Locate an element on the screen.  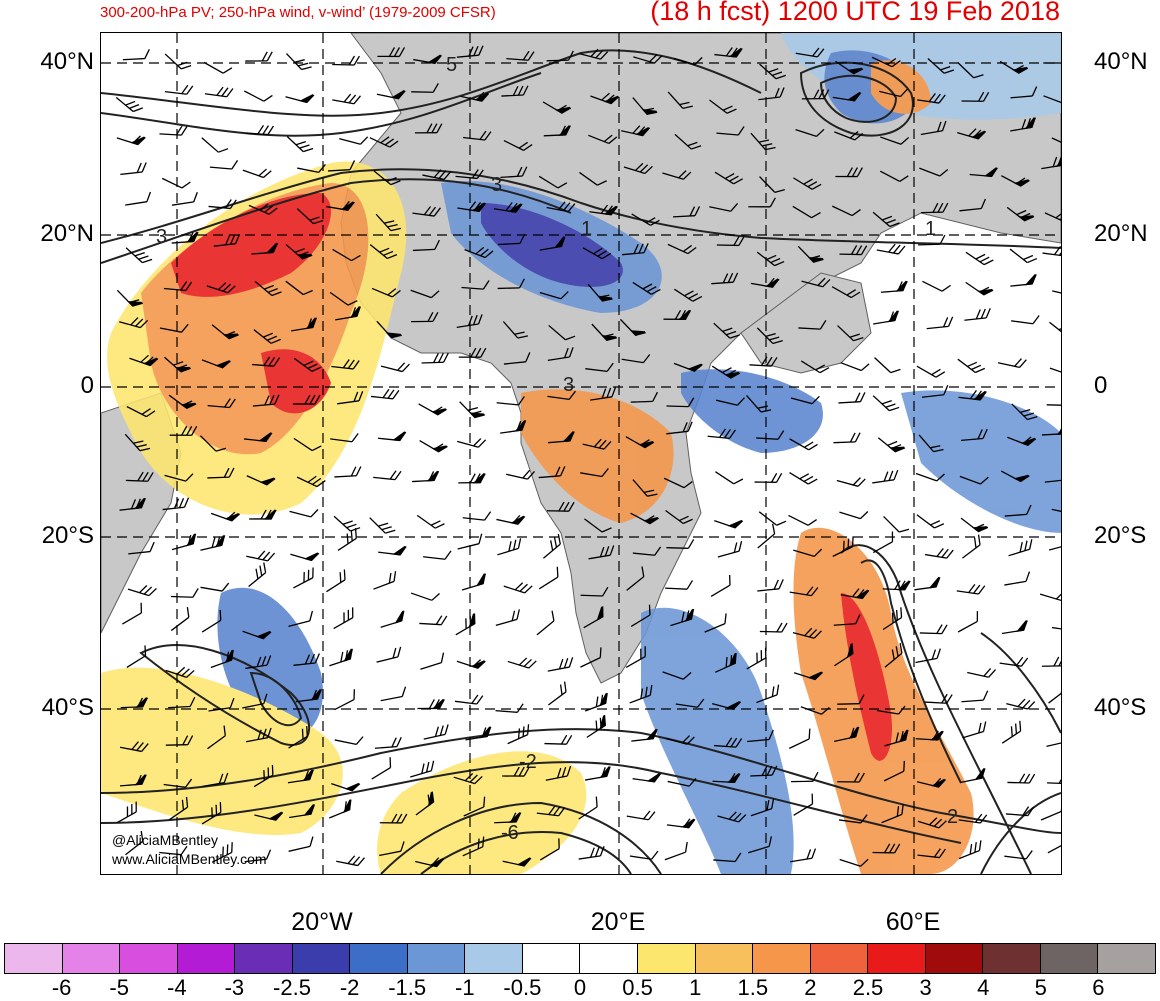
lat-label-eq-right: 0 is located at coordinates (1100, 386).